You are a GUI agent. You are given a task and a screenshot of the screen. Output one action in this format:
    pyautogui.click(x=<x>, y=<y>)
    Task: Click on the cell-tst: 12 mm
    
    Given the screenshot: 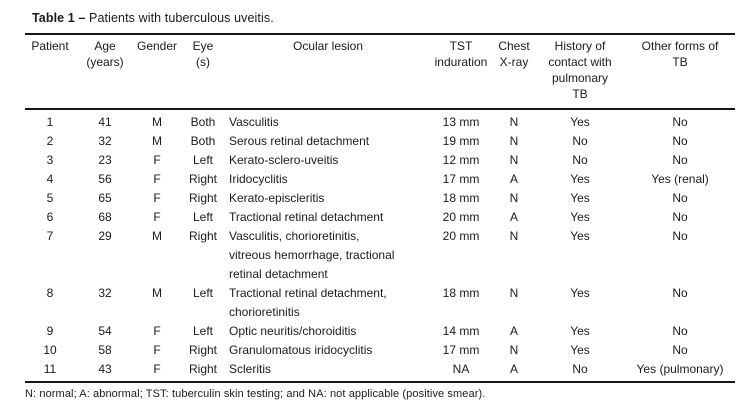 What is the action you would take?
    pyautogui.click(x=461, y=160)
    